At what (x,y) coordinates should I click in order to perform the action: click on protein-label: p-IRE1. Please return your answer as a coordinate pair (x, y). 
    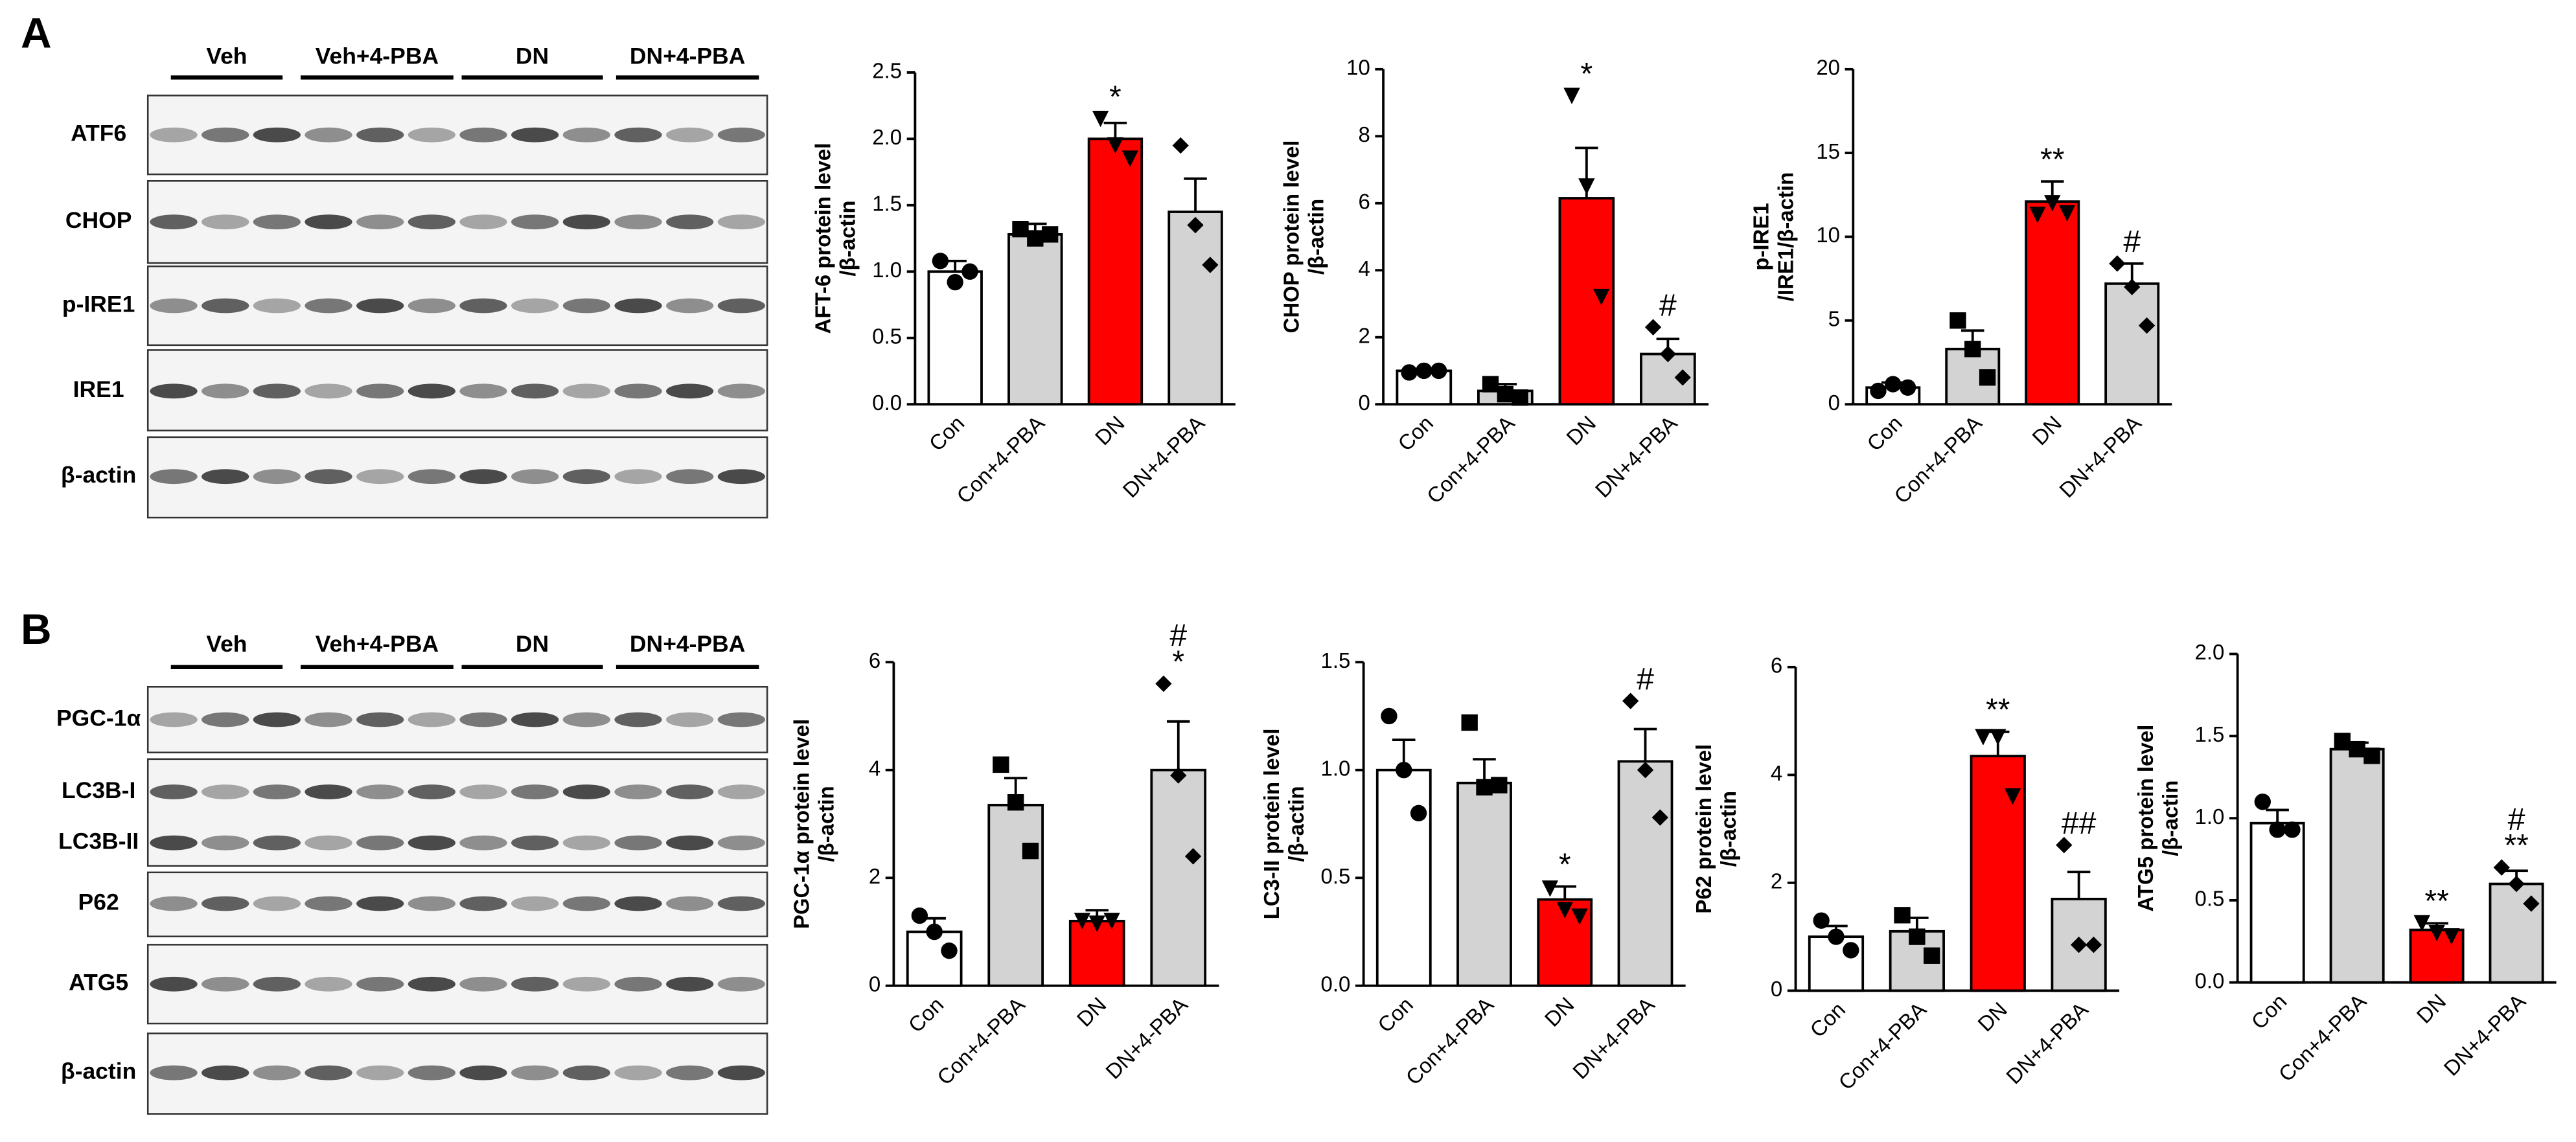
    Looking at the image, I should click on (98, 304).